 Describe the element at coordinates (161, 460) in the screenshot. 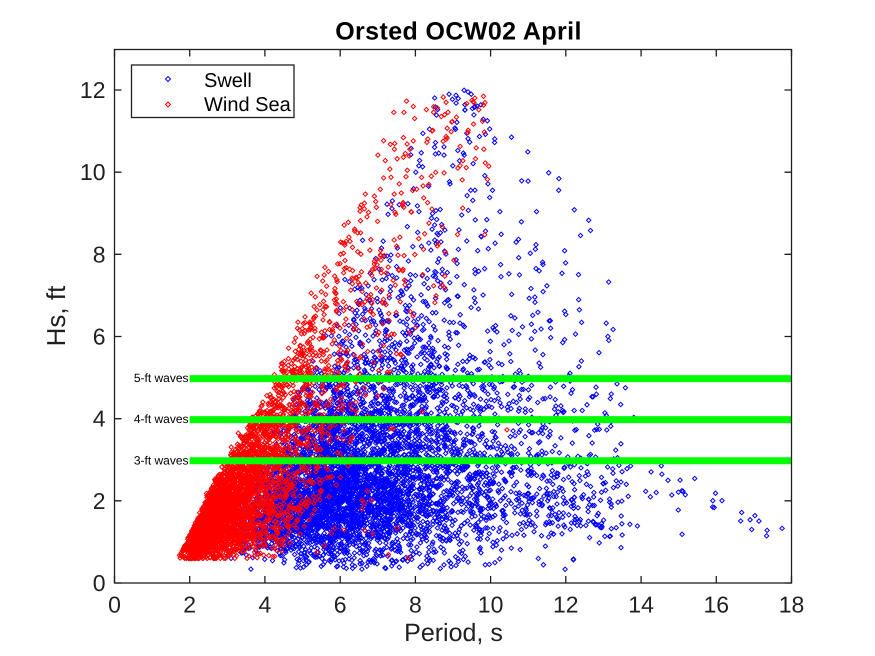

I see `svg-text: 3-ft waves` at that location.